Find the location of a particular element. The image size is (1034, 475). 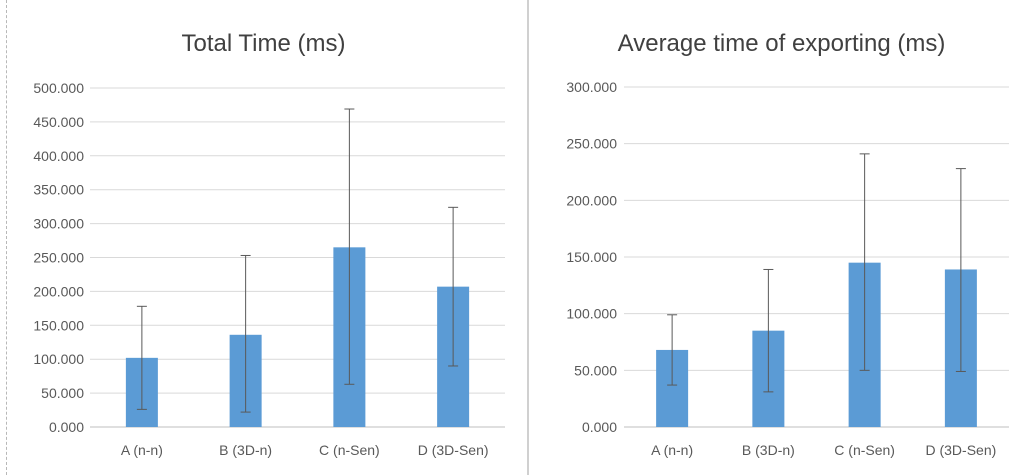

chart-title: Total Time (ms) is located at coordinates (263, 43).